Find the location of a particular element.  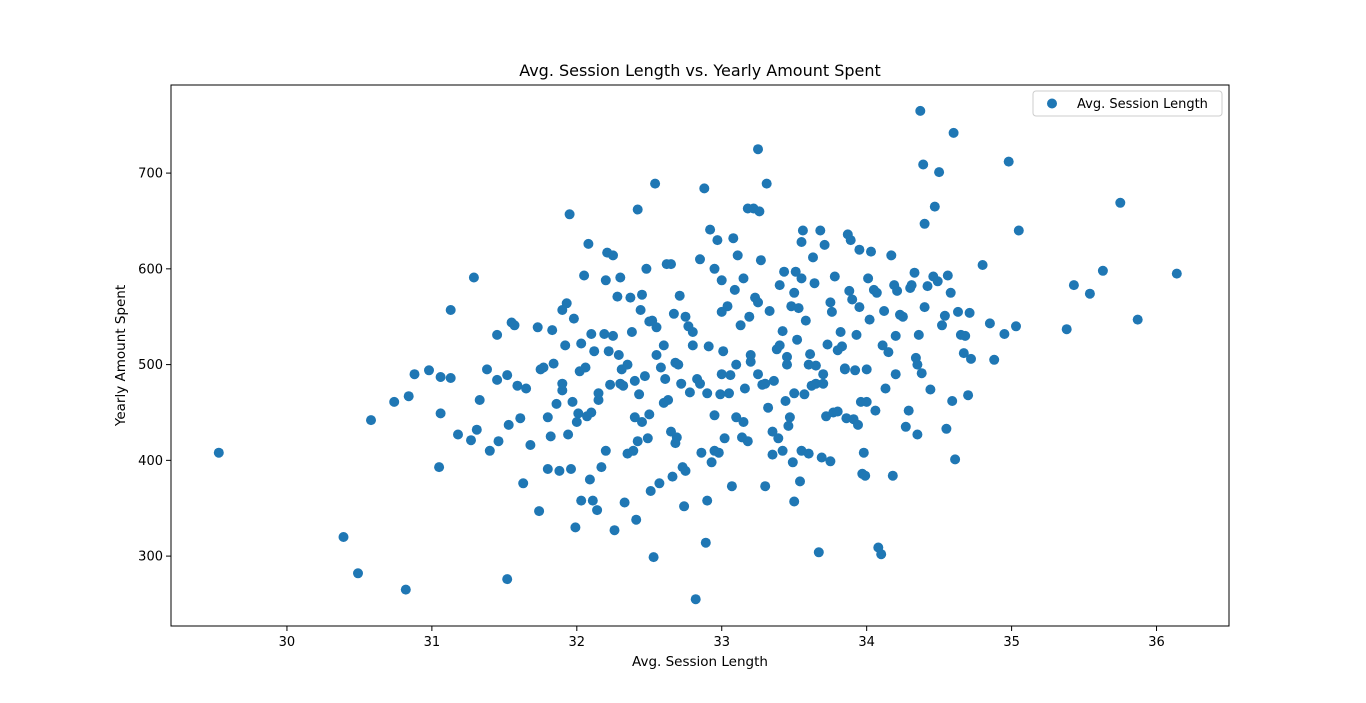

x-tick-label: 35 is located at coordinates (1011, 642).